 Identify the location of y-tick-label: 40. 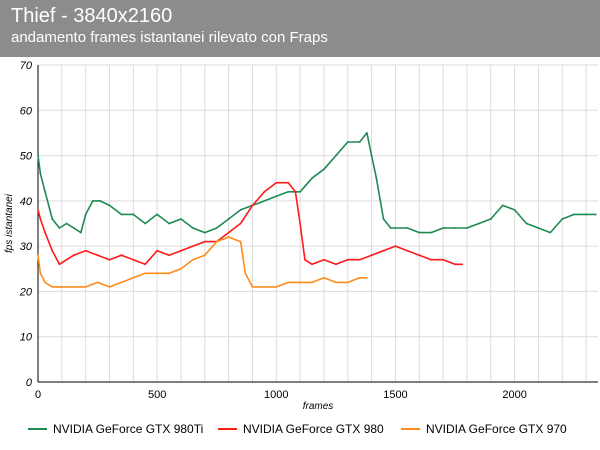
(26, 202).